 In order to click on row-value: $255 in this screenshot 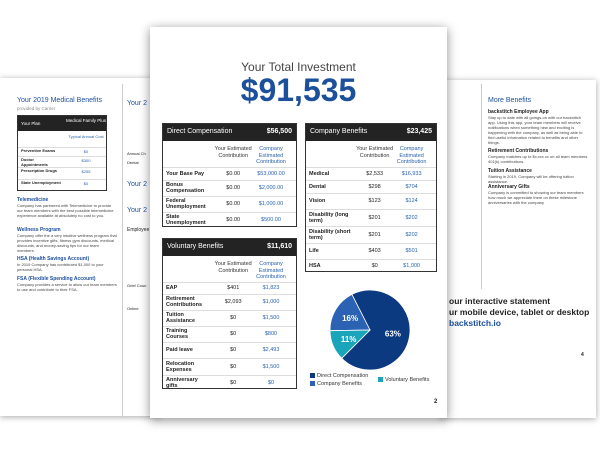, I will do `click(86, 171)`.